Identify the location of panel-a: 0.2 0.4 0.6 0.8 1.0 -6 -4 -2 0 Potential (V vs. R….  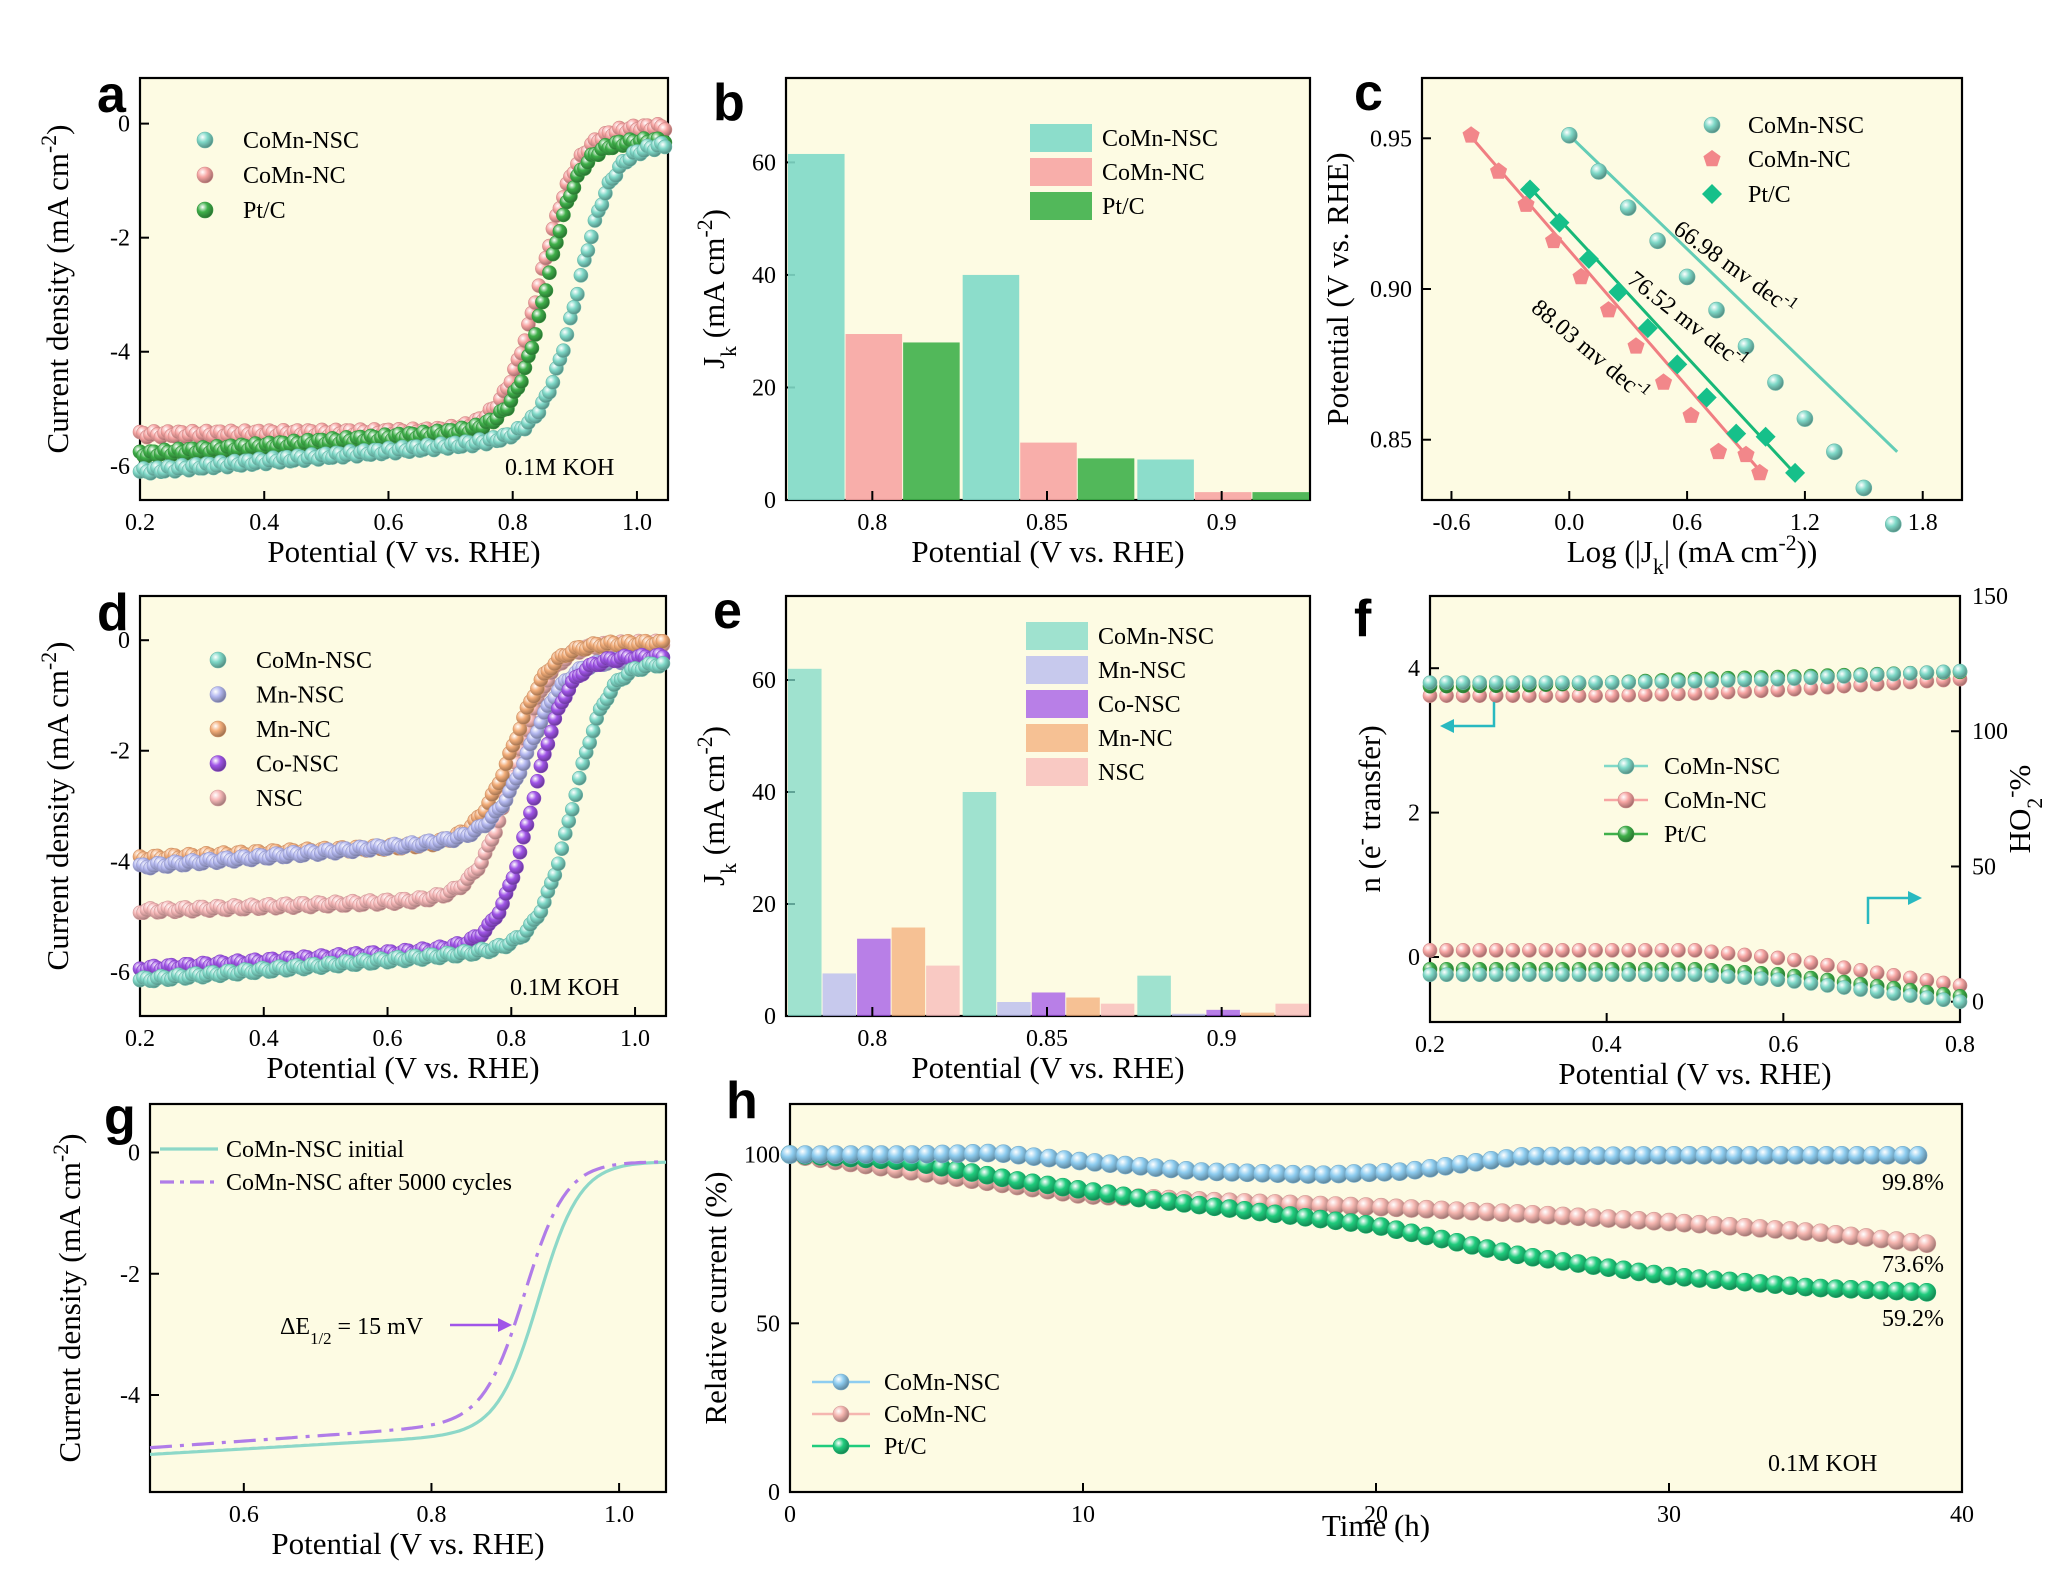
(355, 322).